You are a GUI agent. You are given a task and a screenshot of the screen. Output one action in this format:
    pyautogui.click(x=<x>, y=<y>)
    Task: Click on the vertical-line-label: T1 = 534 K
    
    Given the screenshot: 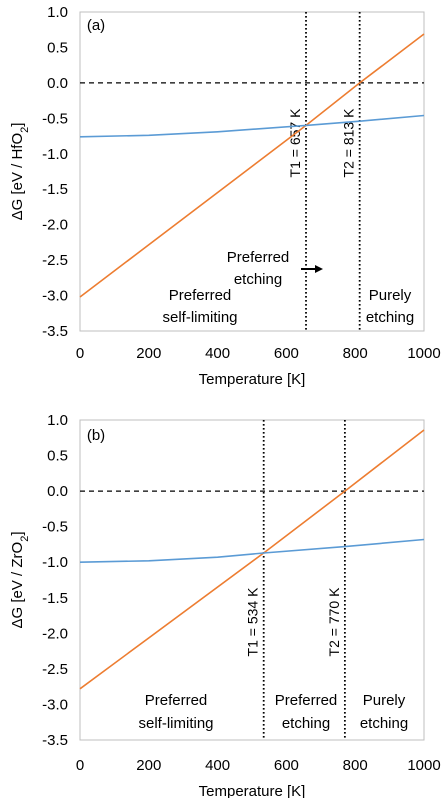 What is the action you would take?
    pyautogui.click(x=253, y=622)
    